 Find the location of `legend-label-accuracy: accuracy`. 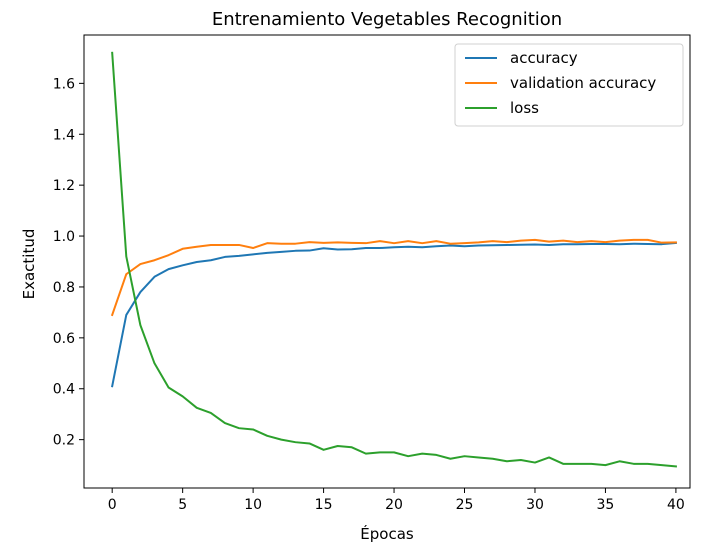

legend-label-accuracy: accuracy is located at coordinates (544, 58).